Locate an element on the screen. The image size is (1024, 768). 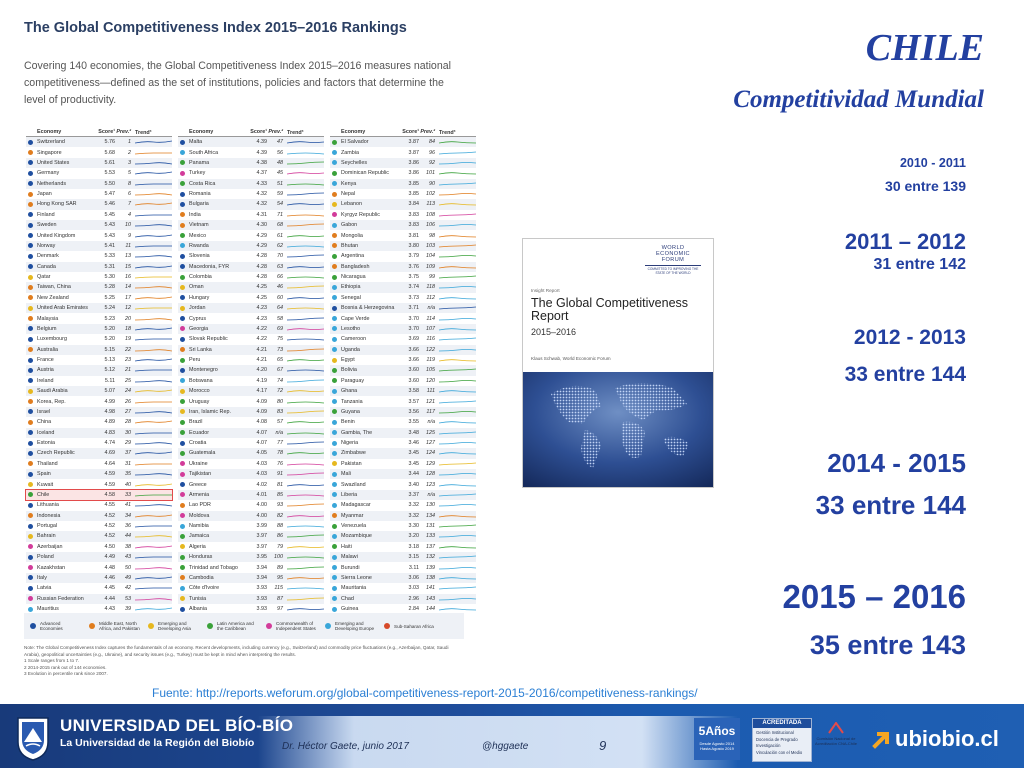
prev-rank: 130 is located at coordinates (430, 505).